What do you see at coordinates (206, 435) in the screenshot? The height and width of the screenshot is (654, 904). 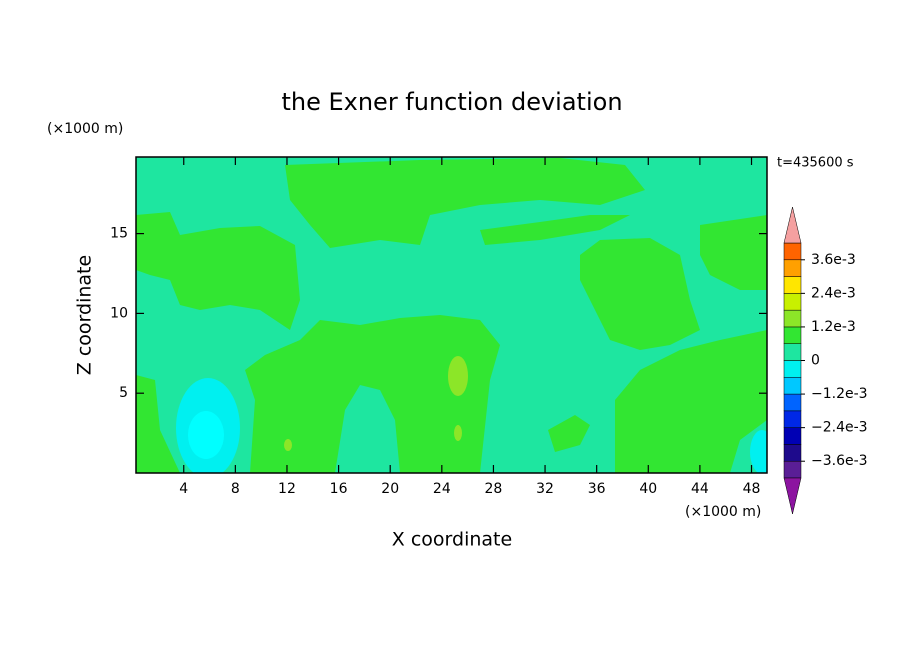 I see `negative-core` at bounding box center [206, 435].